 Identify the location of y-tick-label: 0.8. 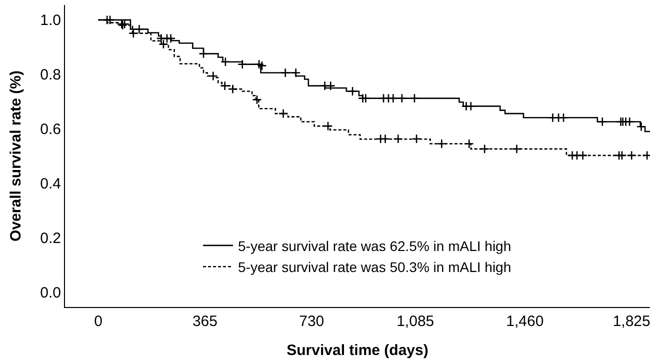
(50, 75).